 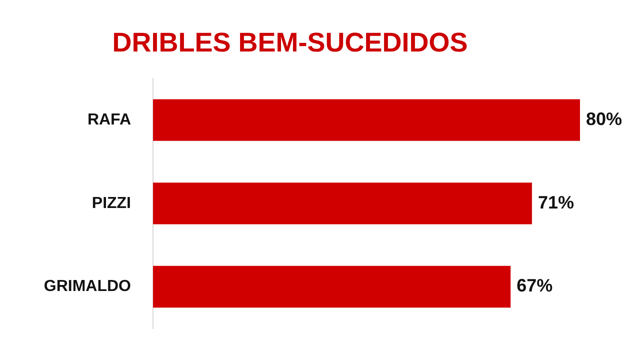 I want to click on data-label: 71%, so click(x=556, y=202).